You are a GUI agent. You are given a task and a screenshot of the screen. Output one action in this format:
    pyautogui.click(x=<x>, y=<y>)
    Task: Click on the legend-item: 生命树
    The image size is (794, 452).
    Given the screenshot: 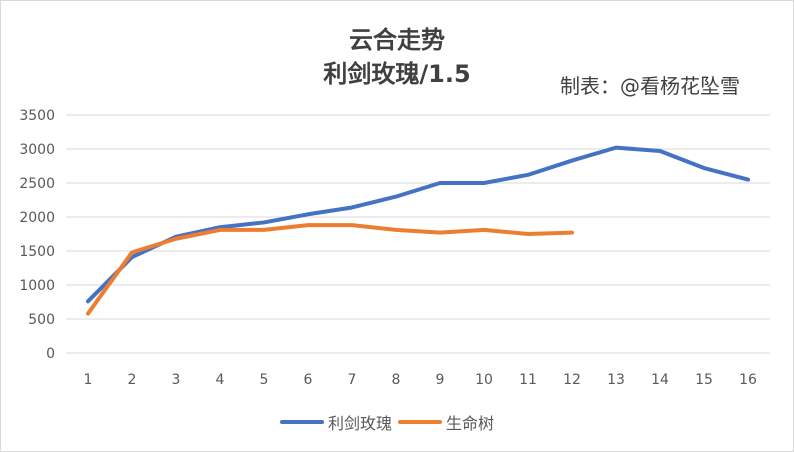 What is the action you would take?
    pyautogui.click(x=446, y=422)
    